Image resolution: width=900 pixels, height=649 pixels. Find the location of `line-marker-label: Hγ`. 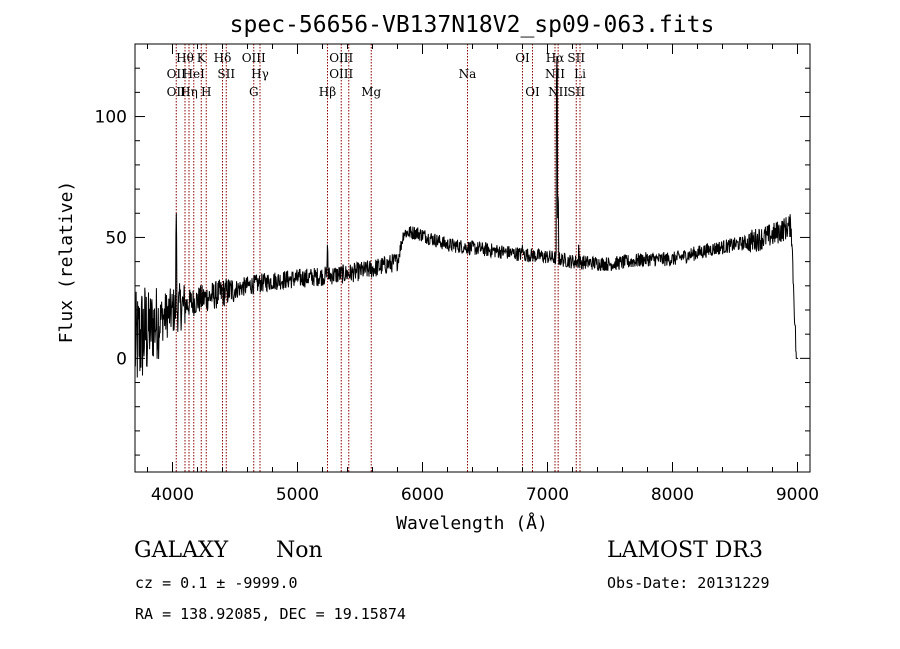

line-marker-label: Hγ is located at coordinates (260, 74).